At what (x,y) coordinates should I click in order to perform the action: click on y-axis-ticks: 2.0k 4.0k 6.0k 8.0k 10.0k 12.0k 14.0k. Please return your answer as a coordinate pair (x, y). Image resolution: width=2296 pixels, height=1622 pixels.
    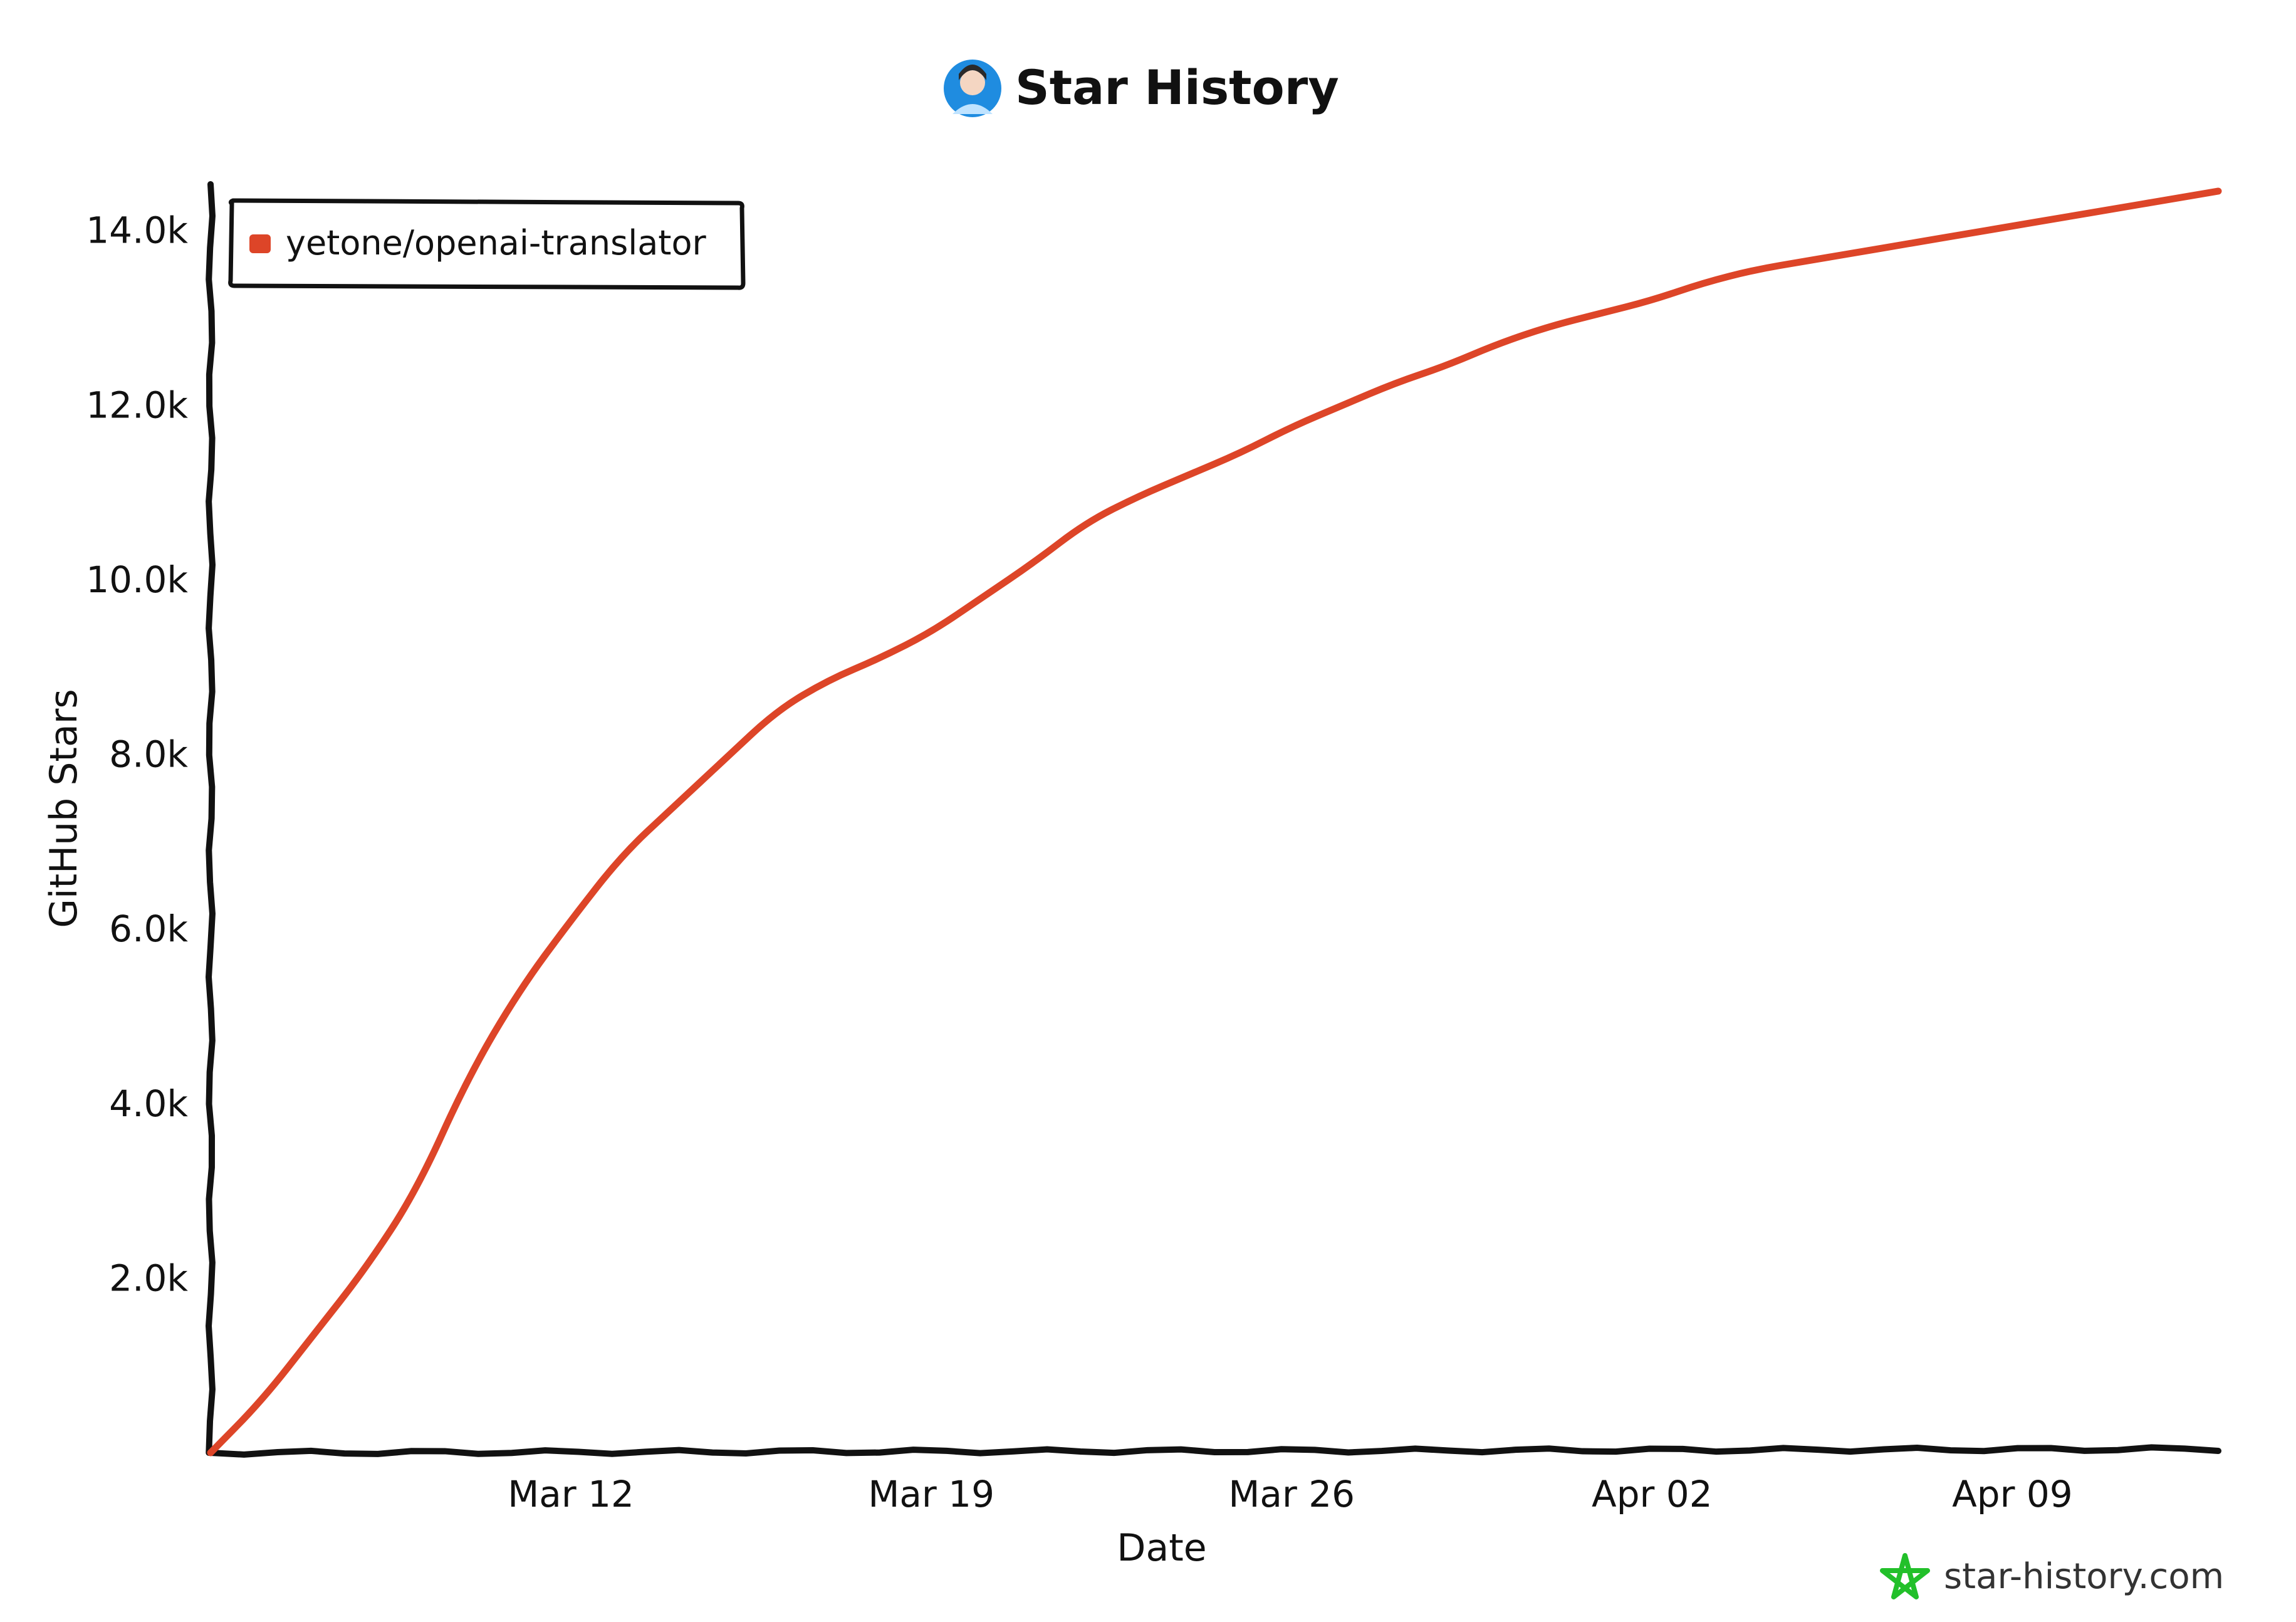
    Looking at the image, I should click on (137, 754).